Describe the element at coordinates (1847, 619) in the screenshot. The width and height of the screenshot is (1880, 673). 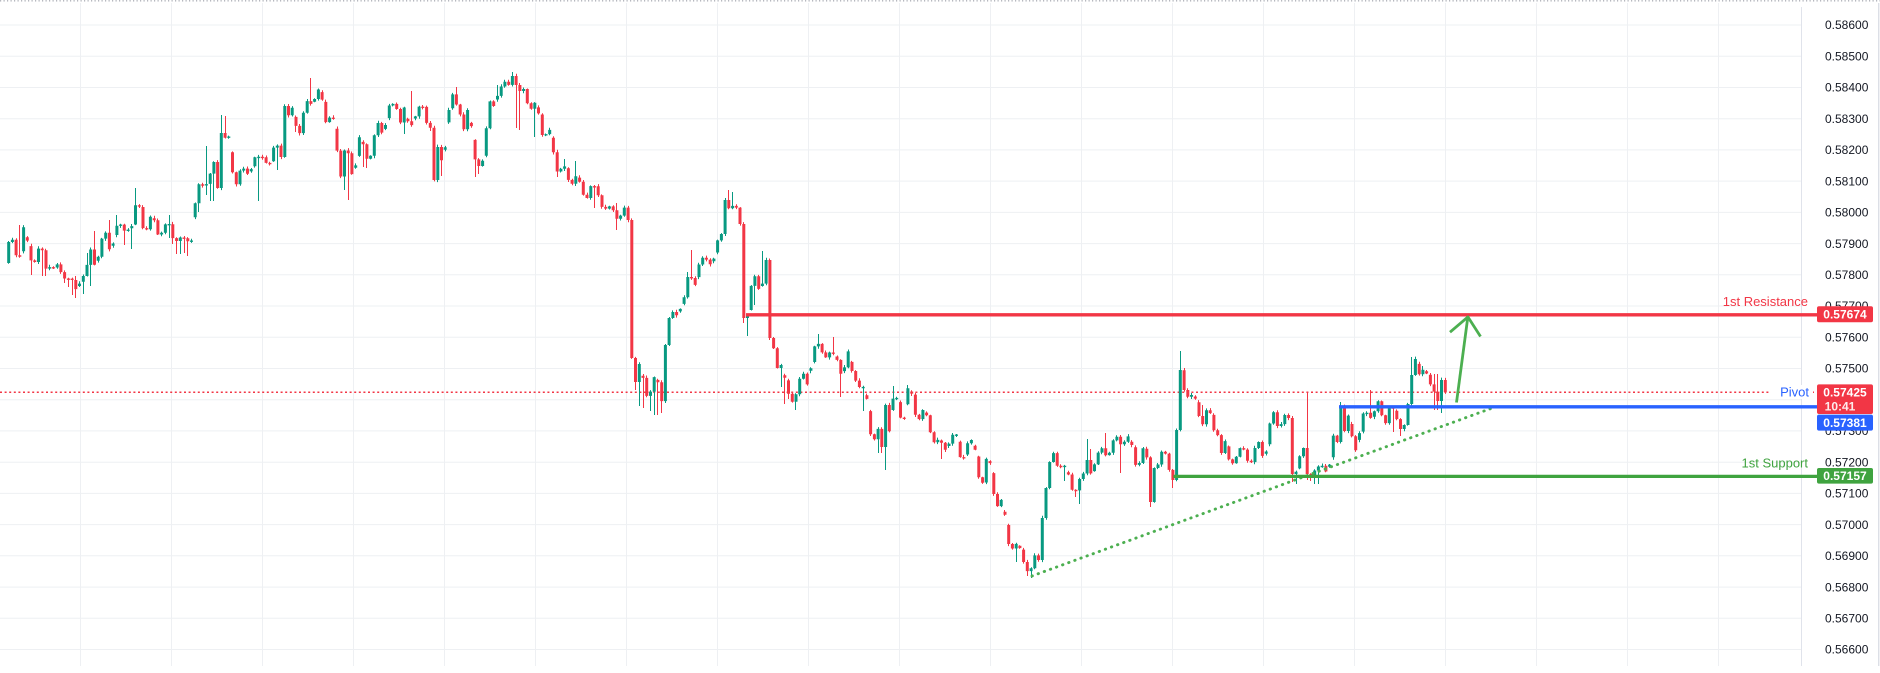
I see `svg-text: 0.56700` at that location.